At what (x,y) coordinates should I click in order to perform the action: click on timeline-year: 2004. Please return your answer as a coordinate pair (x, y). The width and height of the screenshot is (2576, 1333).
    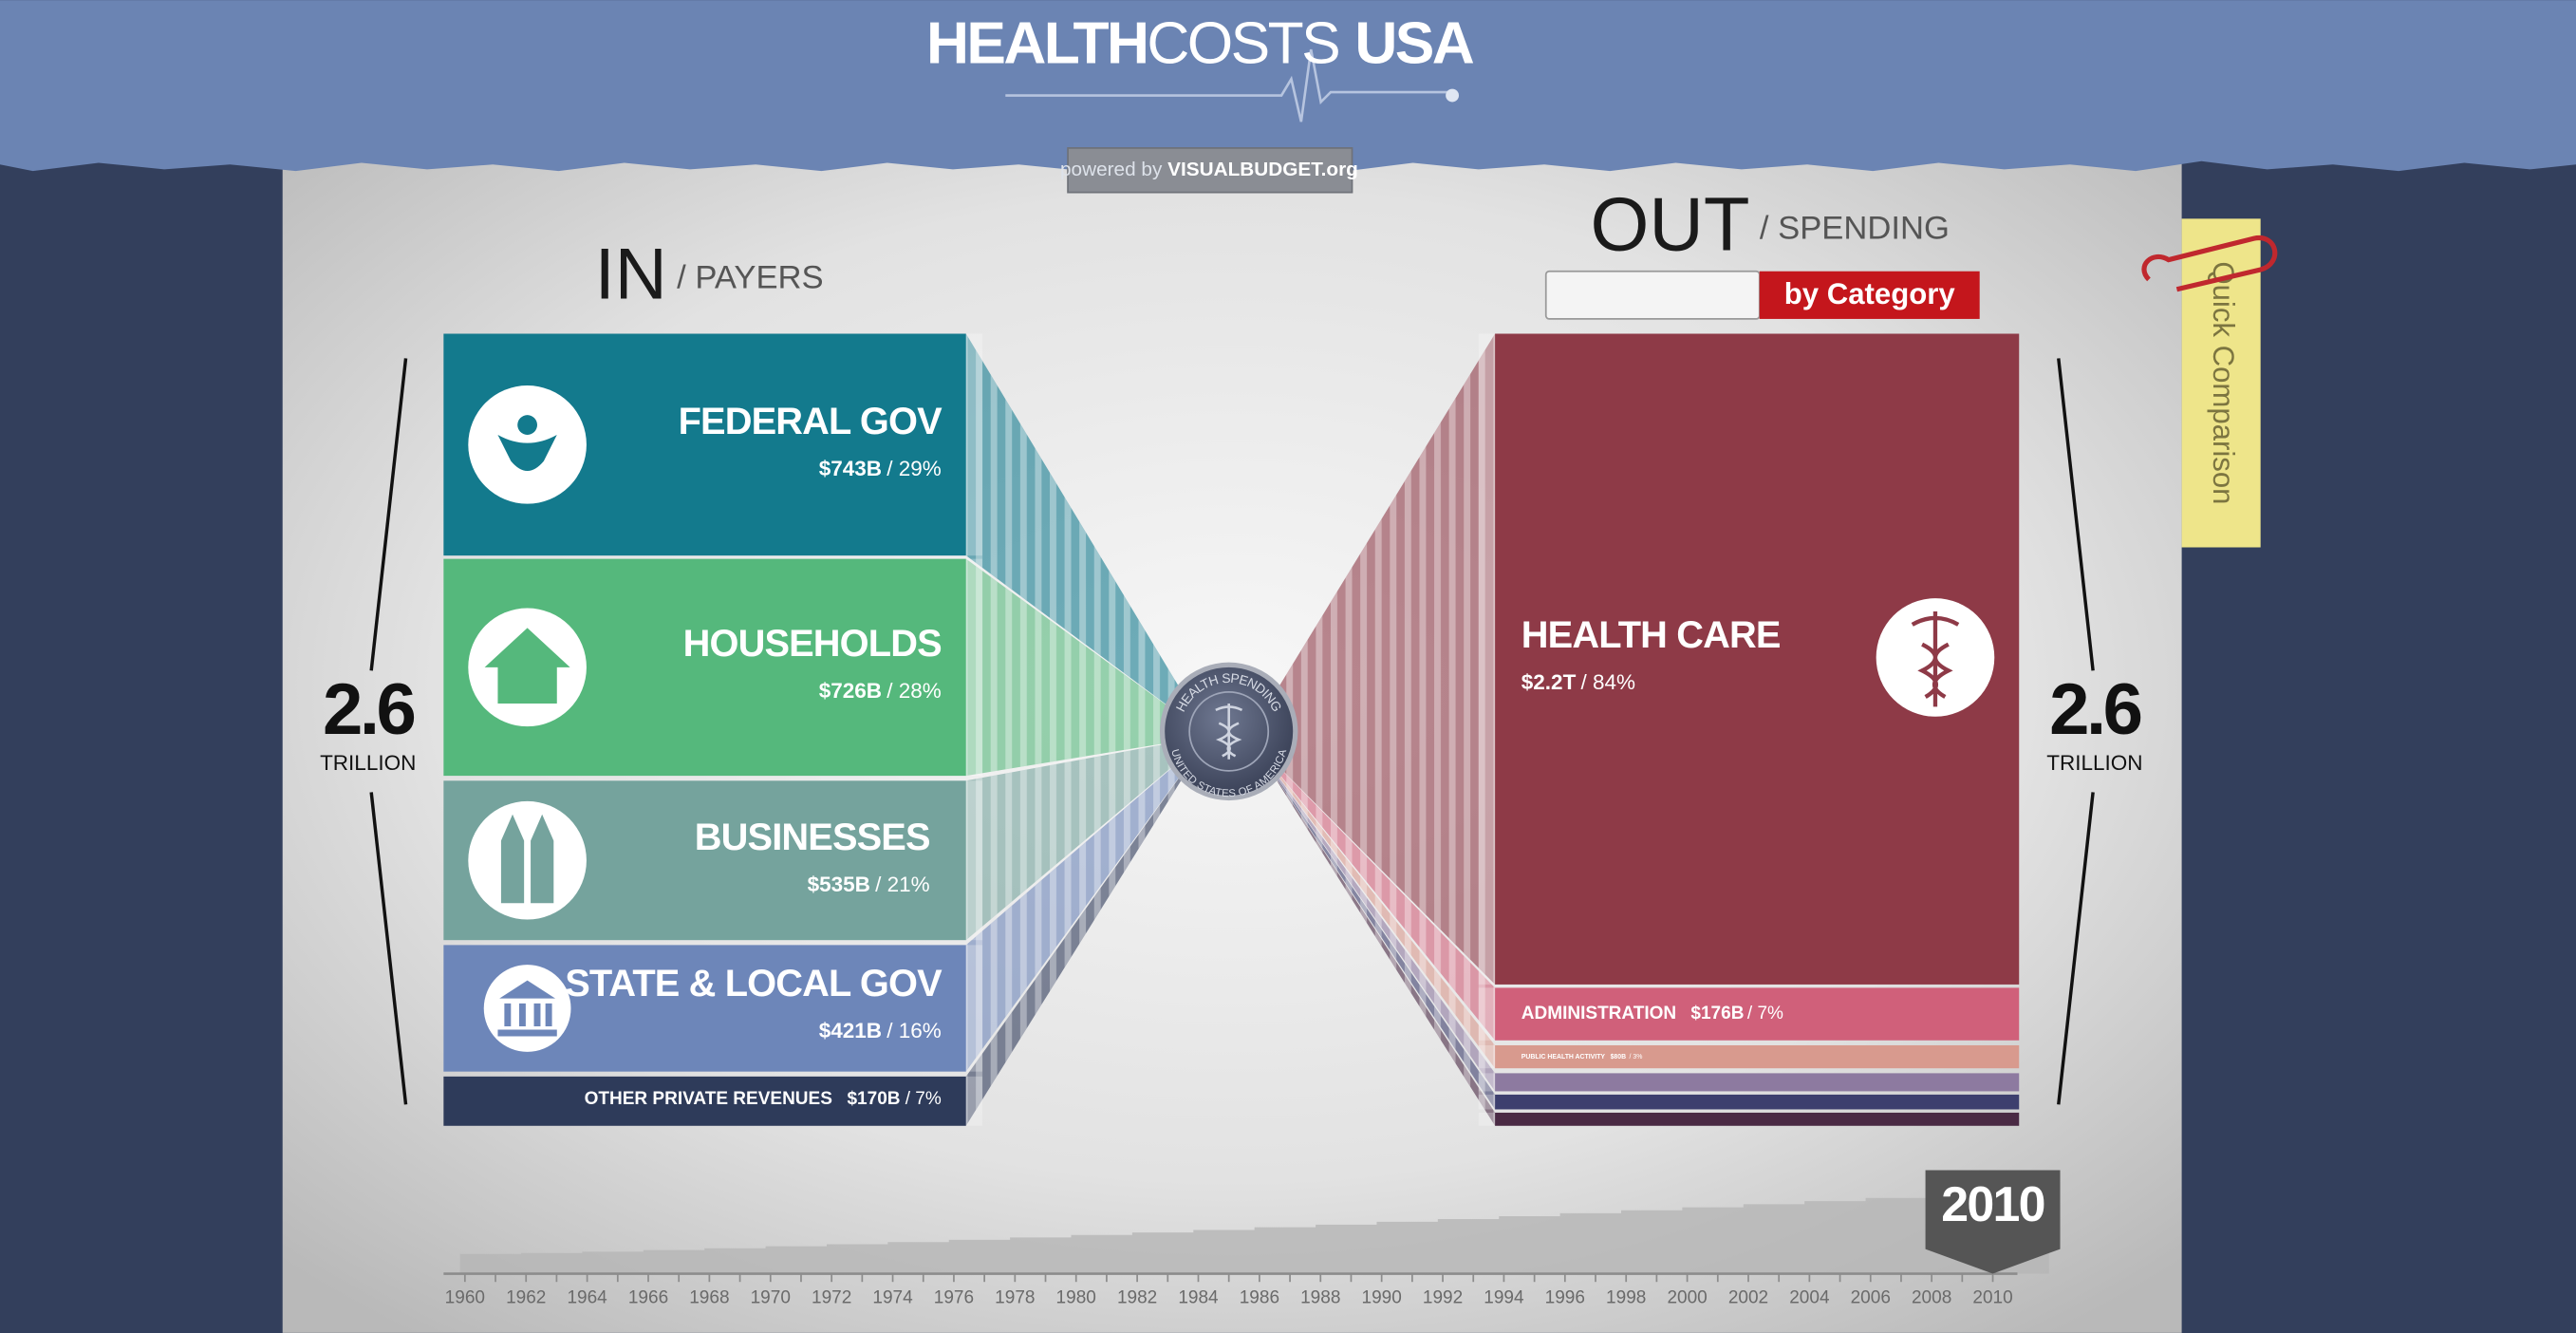
    Looking at the image, I should click on (1809, 1298).